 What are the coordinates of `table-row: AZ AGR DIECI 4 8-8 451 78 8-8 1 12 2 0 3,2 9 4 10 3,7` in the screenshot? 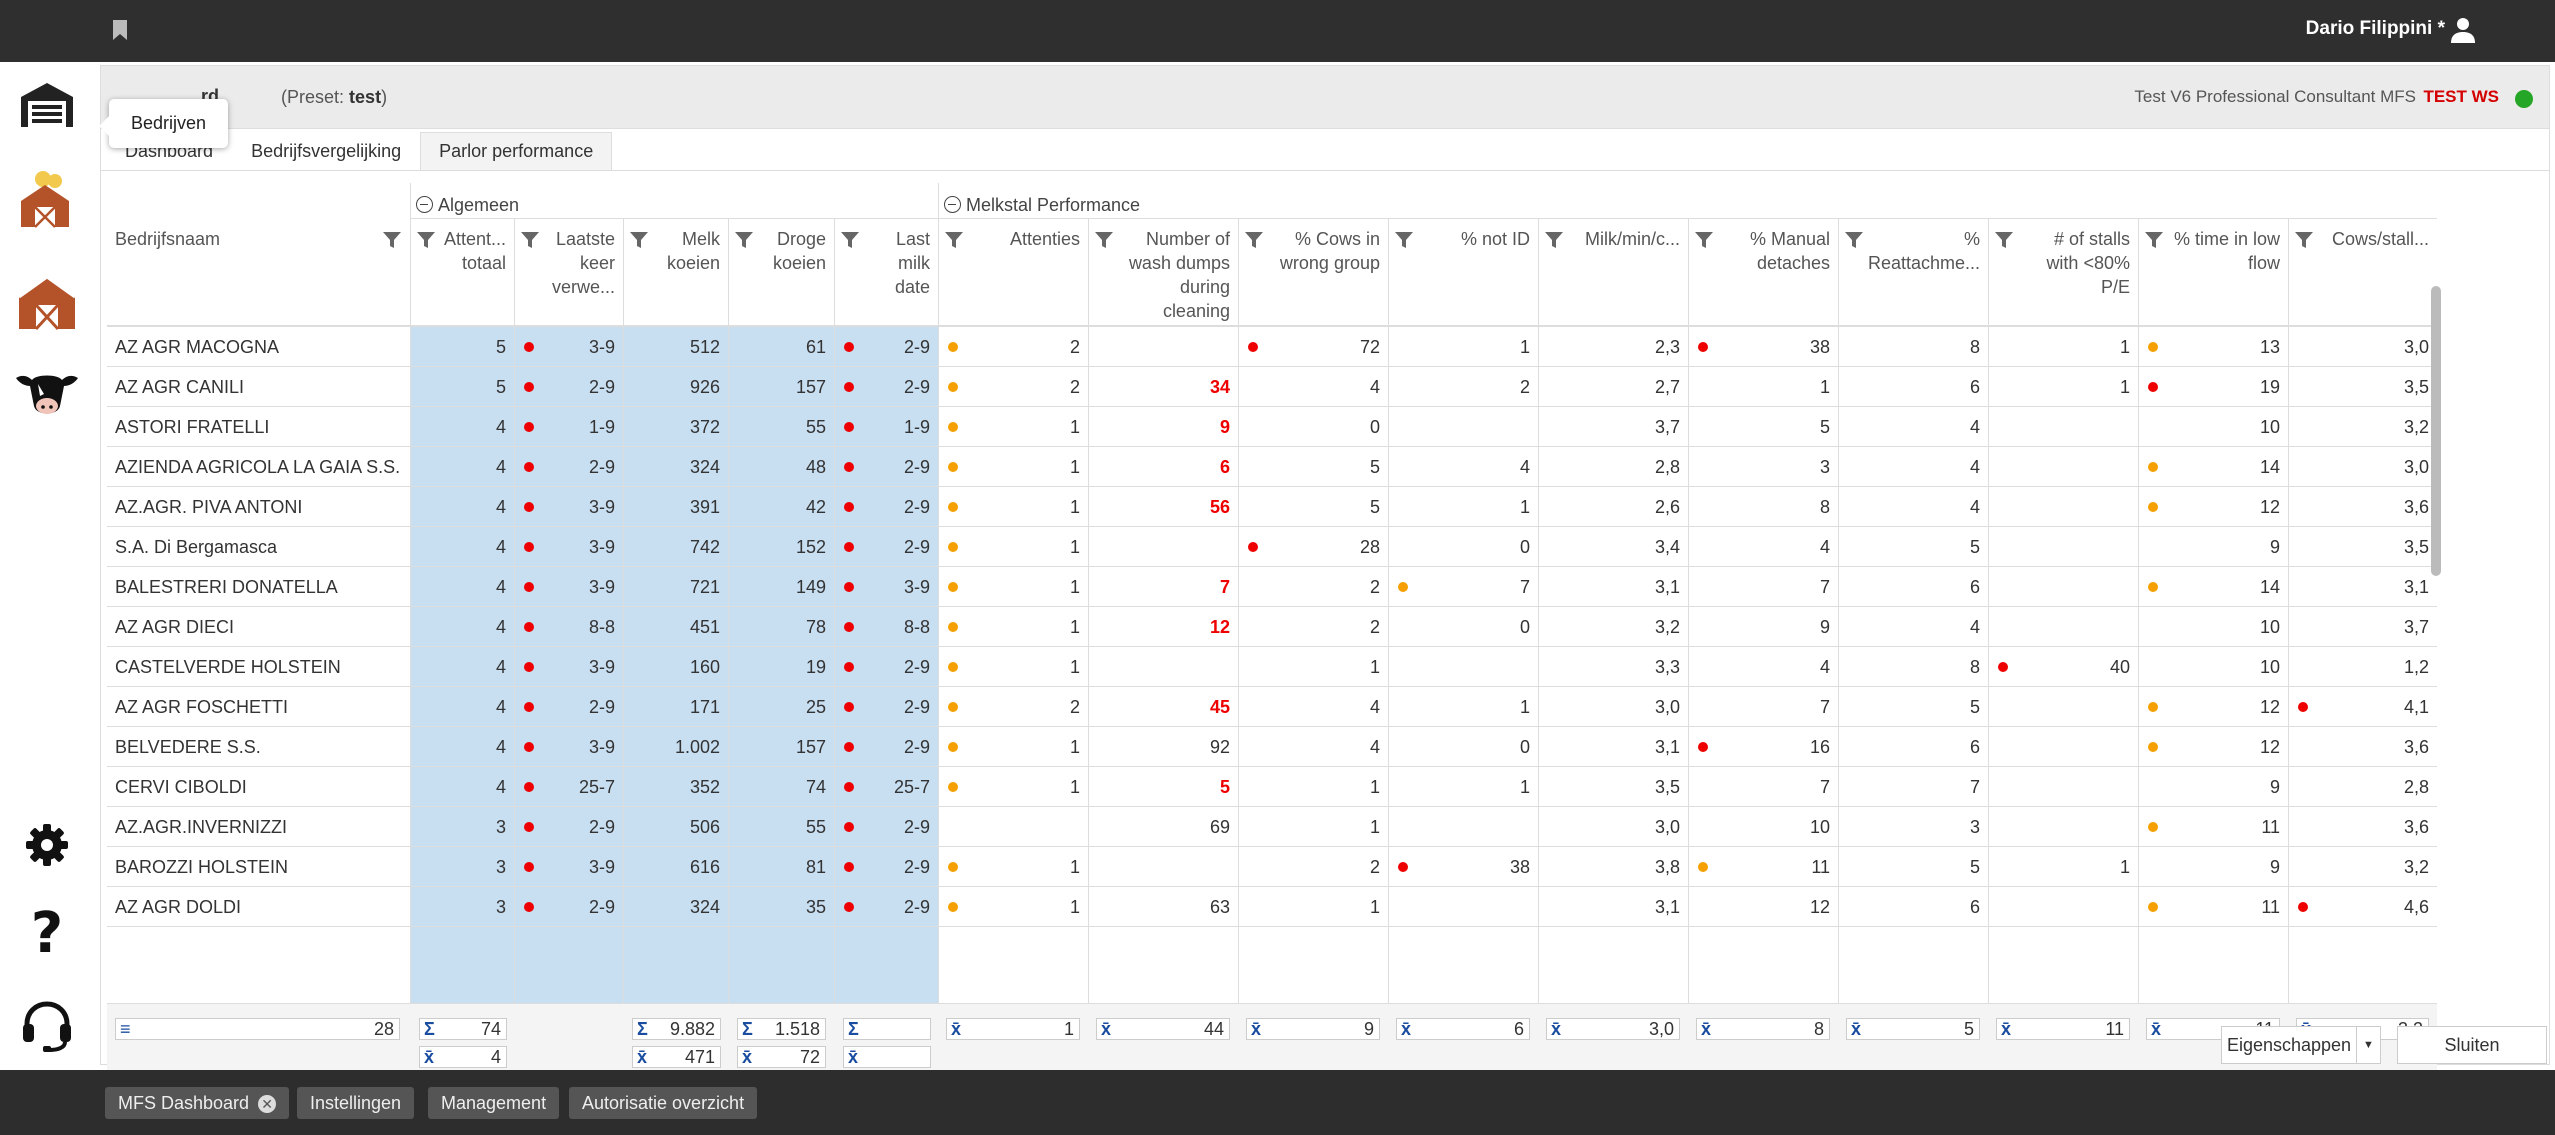 It's located at (1272, 627).